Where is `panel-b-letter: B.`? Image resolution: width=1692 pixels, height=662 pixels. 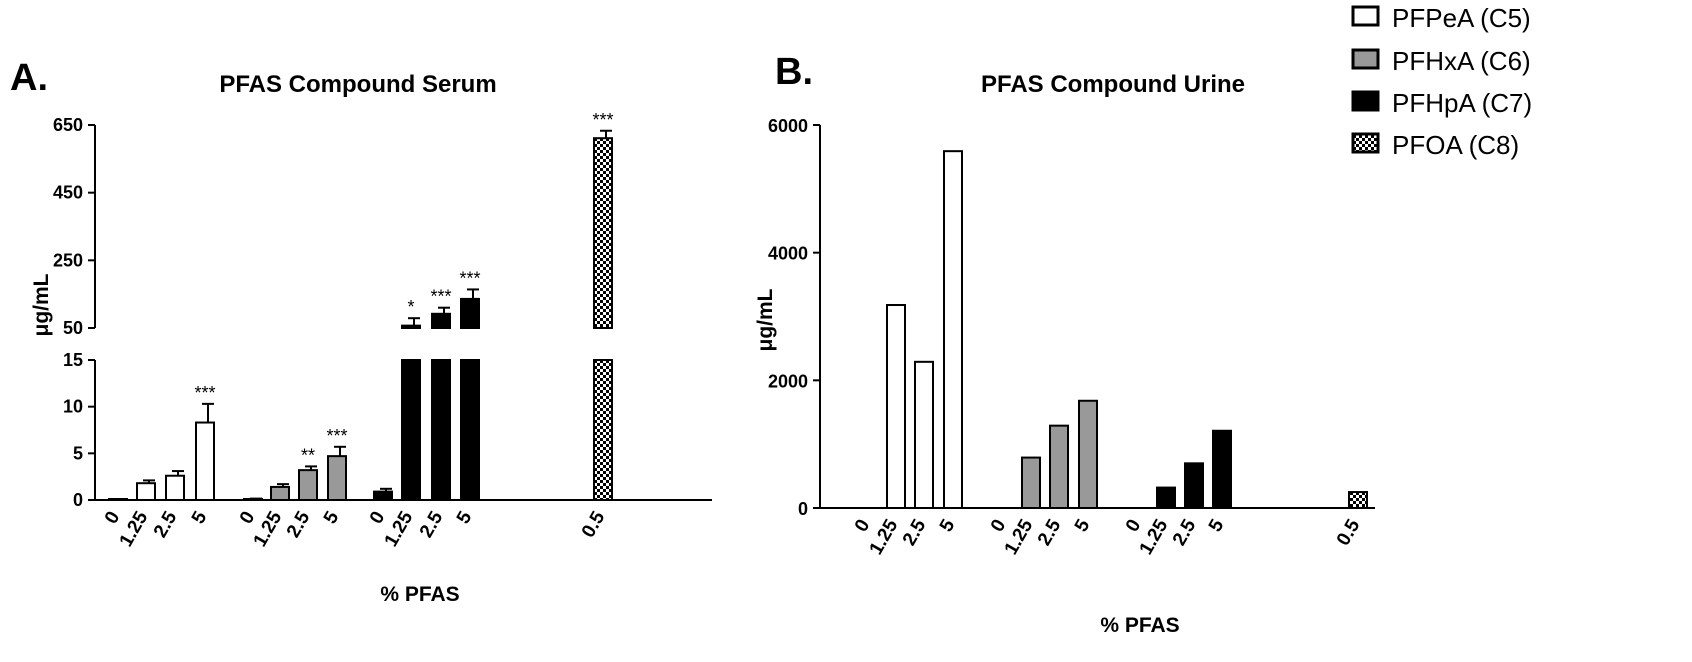 panel-b-letter: B. is located at coordinates (794, 72).